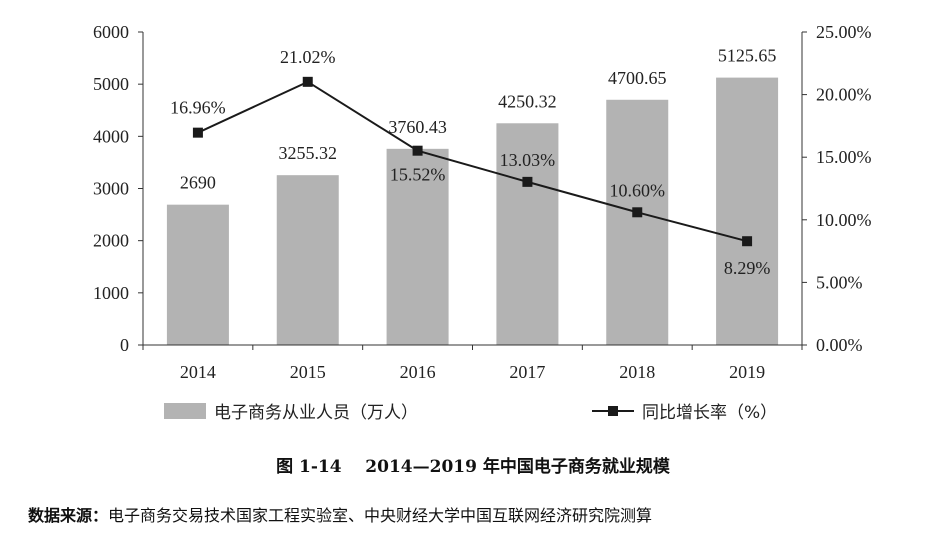  What do you see at coordinates (517, 467) in the screenshot?
I see `figure-title: 2014—2019 年中国电子商务就业规模` at bounding box center [517, 467].